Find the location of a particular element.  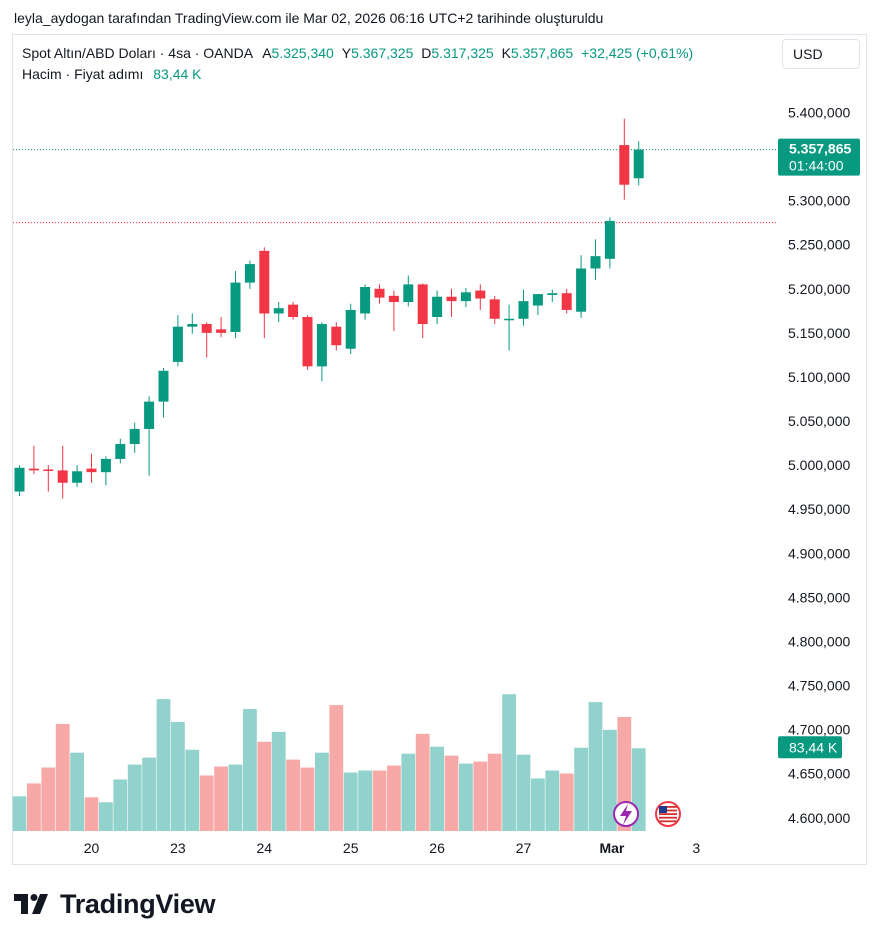

currency-button: USD is located at coordinates (821, 54).